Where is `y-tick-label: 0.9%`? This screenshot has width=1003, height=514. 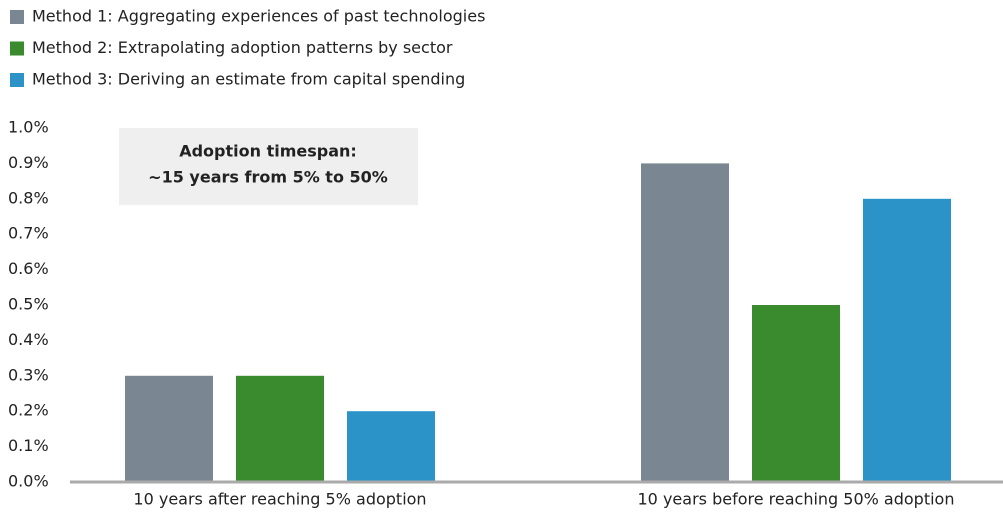
y-tick-label: 0.9% is located at coordinates (28, 162).